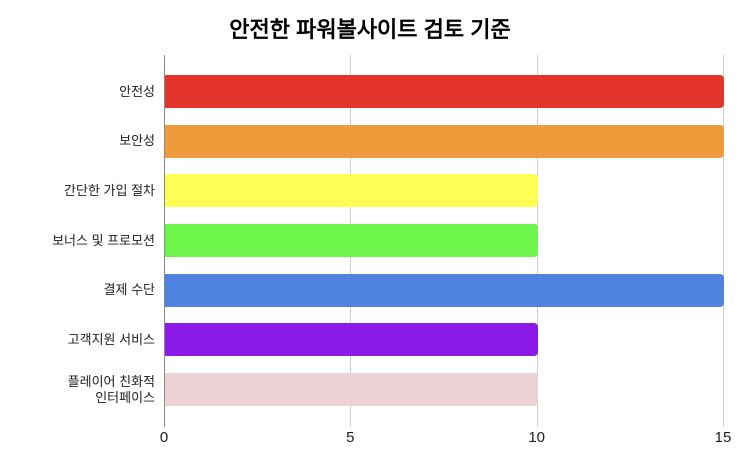 The image size is (740, 459). I want to click on category-label: 안전성, so click(137, 91).